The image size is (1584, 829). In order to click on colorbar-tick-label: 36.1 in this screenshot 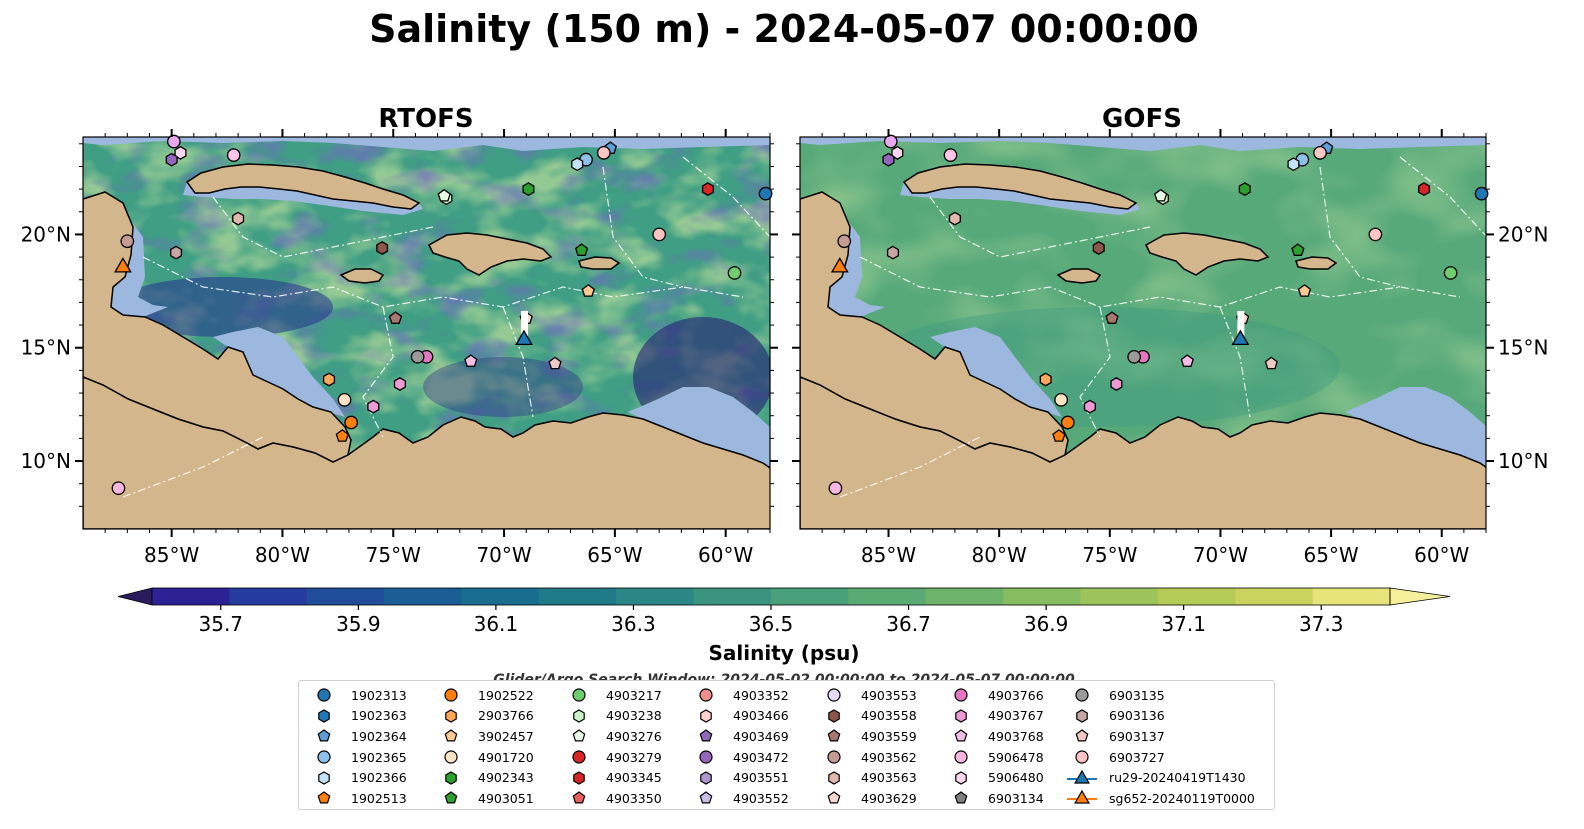, I will do `click(496, 624)`.